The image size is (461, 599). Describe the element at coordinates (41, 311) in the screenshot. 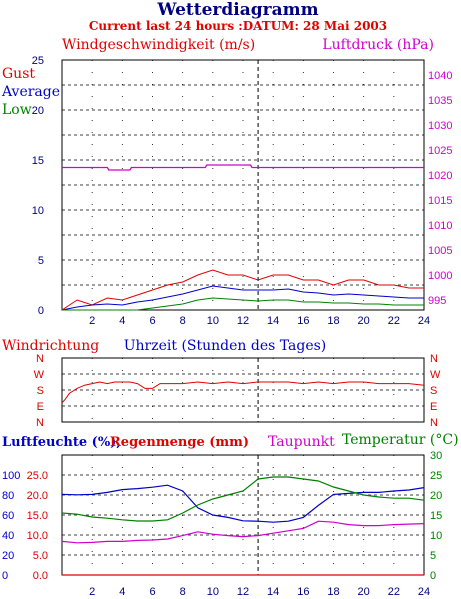

I see `y-tick-label-left: 0` at that location.